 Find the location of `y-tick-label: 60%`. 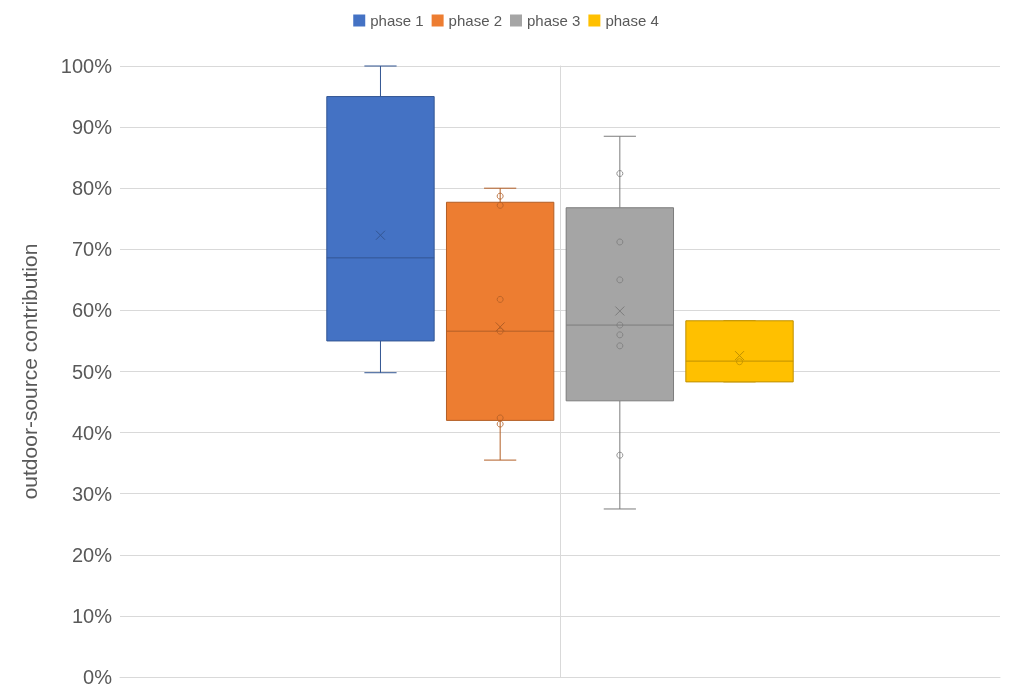

y-tick-label: 60% is located at coordinates (92, 310).